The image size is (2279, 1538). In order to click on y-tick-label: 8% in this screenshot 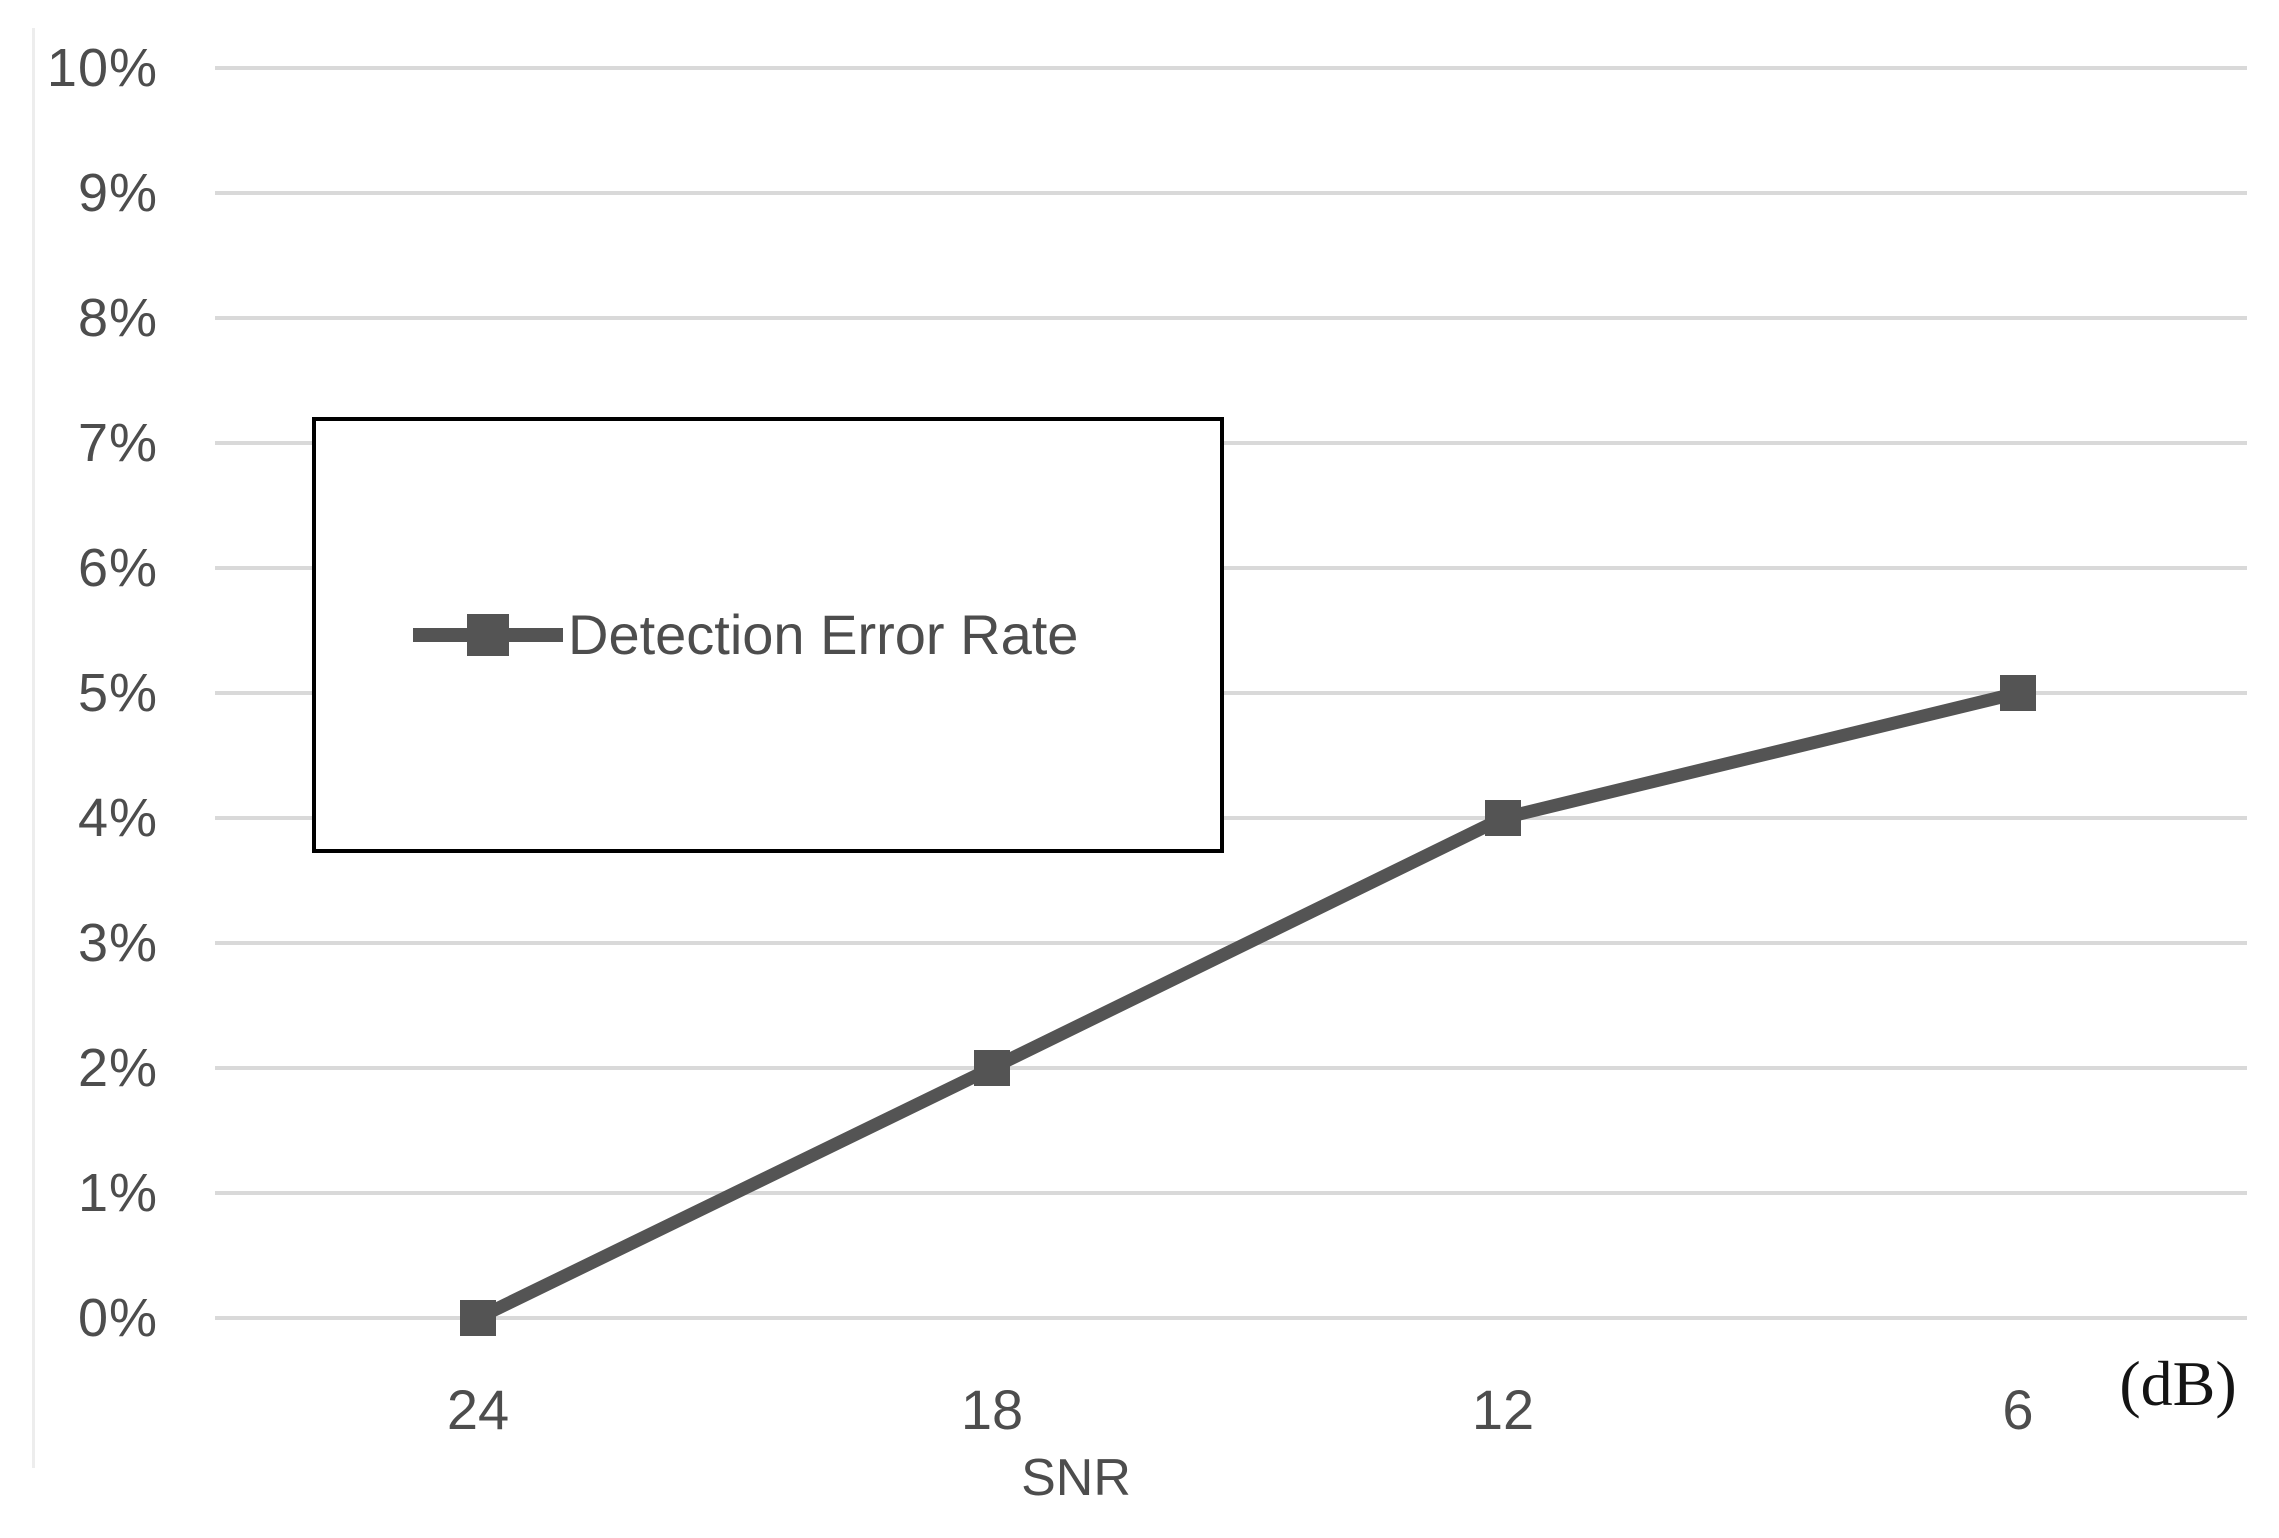, I will do `click(117, 318)`.